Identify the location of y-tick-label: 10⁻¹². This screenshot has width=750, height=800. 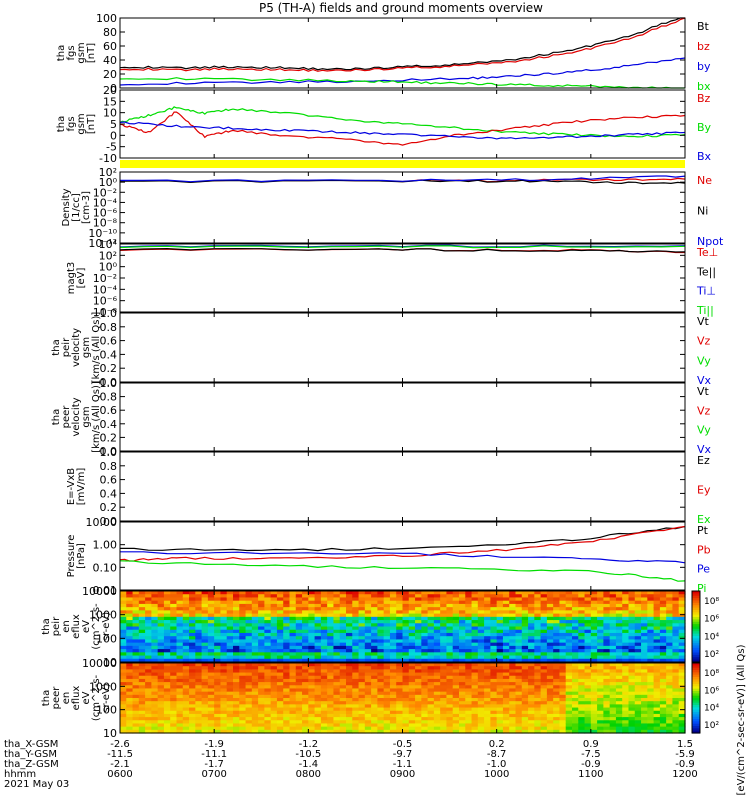
(102, 243).